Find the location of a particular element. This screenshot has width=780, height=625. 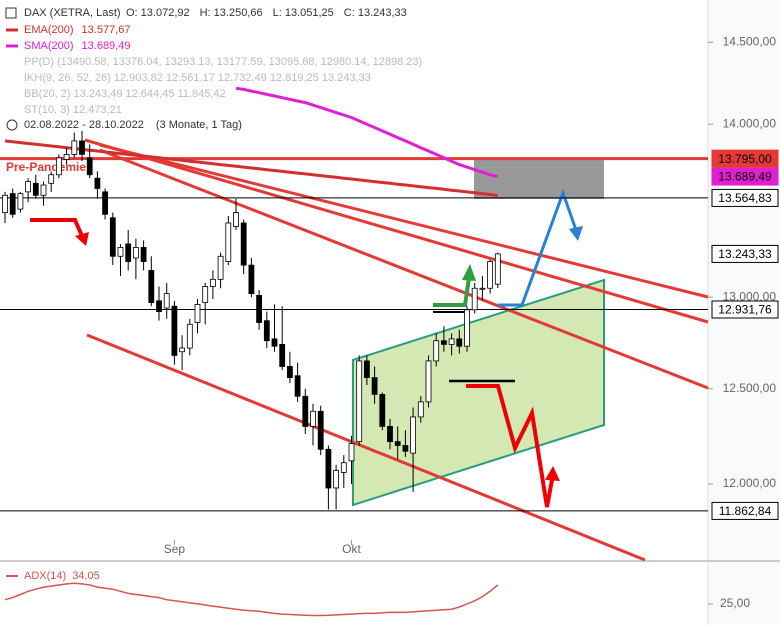

ohlc-value: H: 13.250,66 is located at coordinates (231, 13).